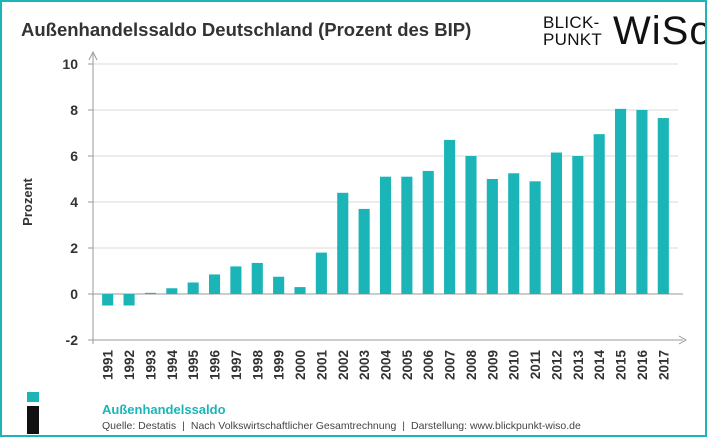 This screenshot has height=437, width=707. Describe the element at coordinates (236, 365) in the screenshot. I see `x-tick-label: 1997` at that location.